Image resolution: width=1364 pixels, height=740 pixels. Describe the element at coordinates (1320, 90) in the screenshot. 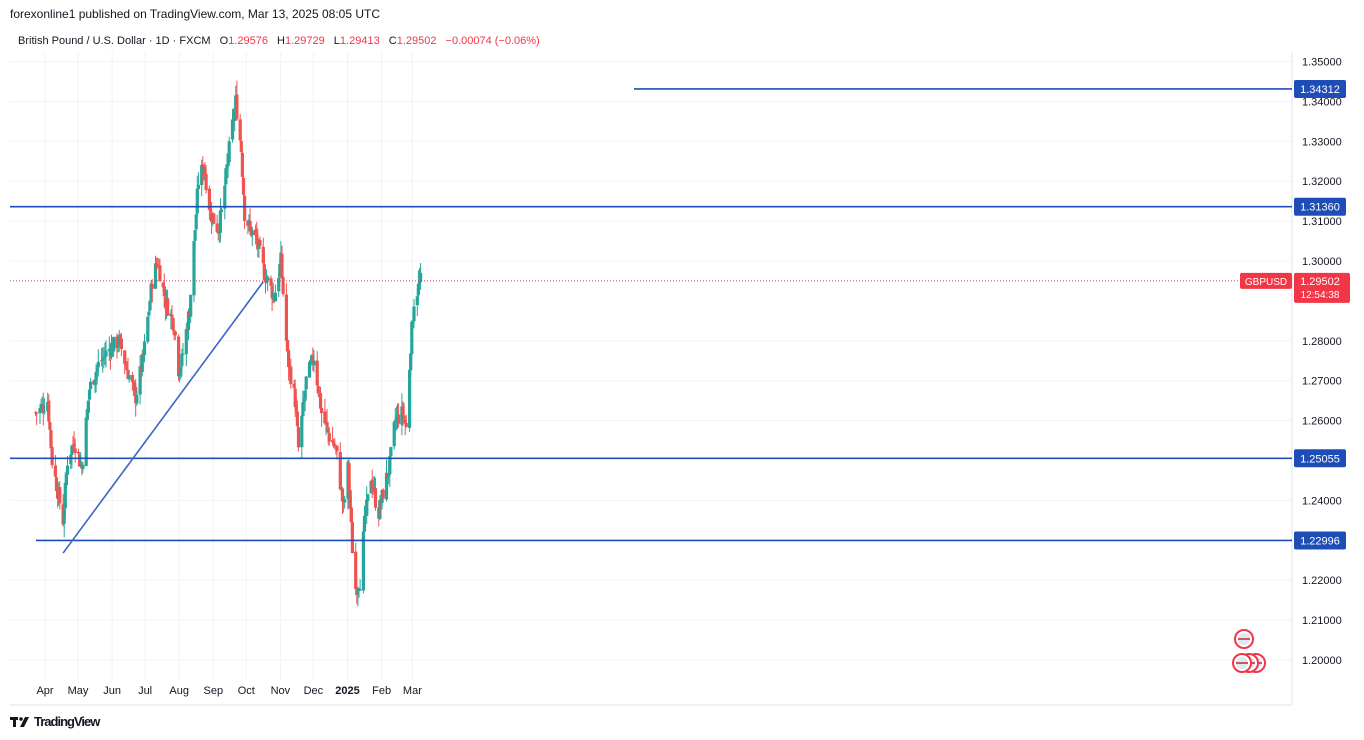

I see `level-price-label: 1.34312` at that location.